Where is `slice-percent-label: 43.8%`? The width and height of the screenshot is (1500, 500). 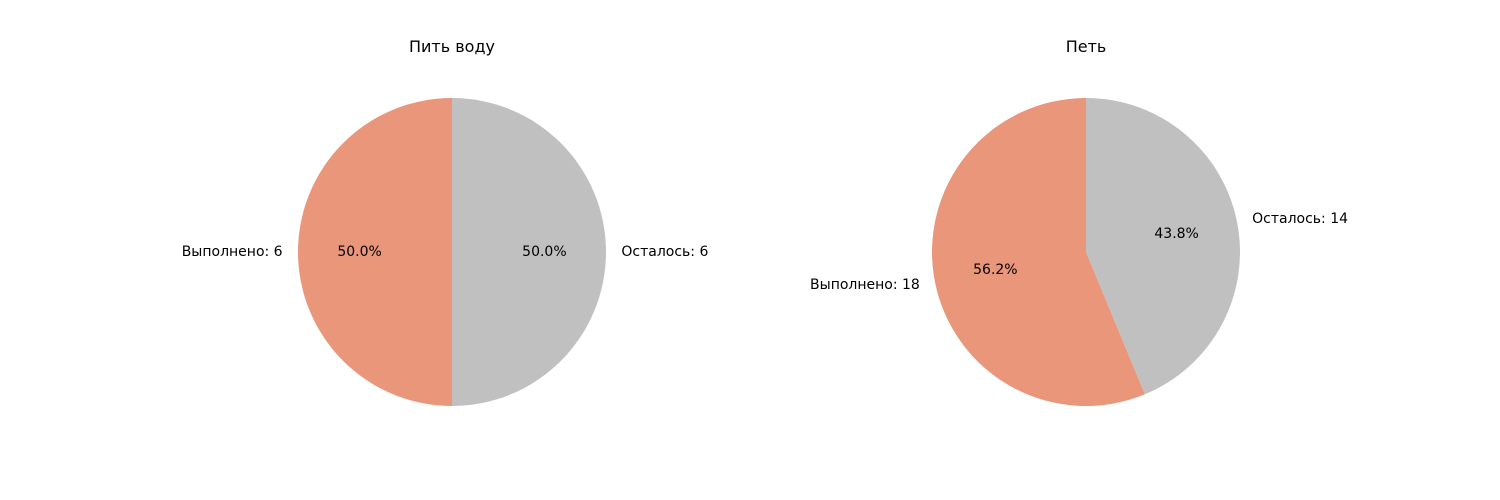 slice-percent-label: 43.8% is located at coordinates (1176, 234).